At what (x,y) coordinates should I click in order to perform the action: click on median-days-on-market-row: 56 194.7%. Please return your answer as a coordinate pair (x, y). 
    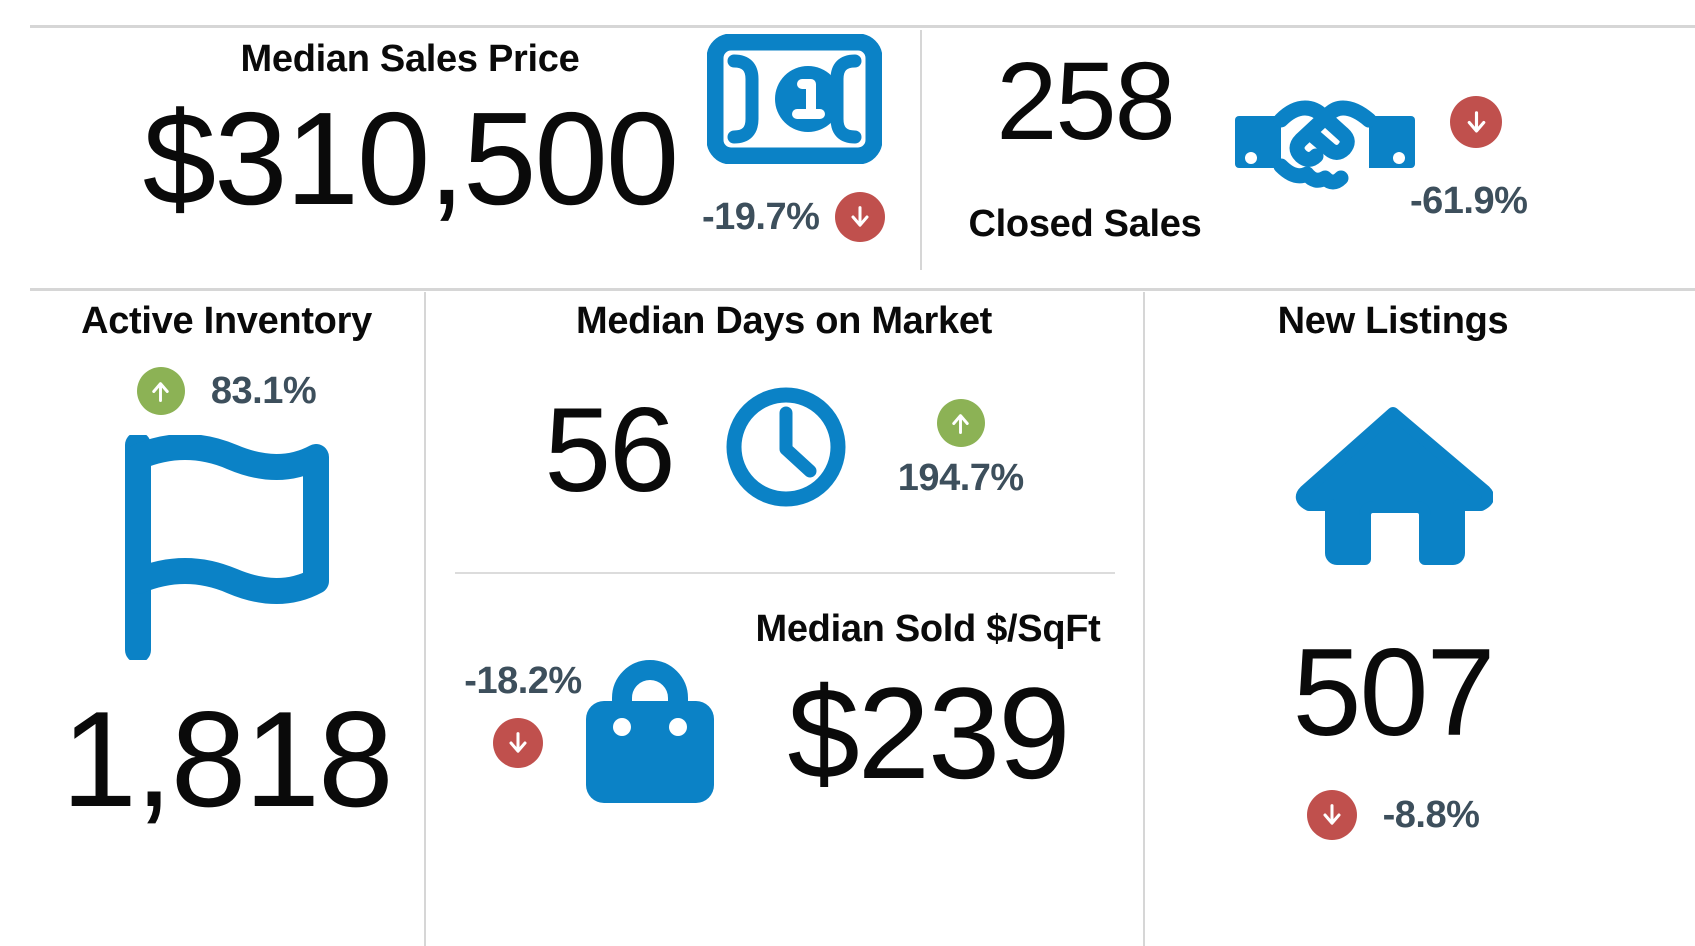
    Looking at the image, I should click on (784, 449).